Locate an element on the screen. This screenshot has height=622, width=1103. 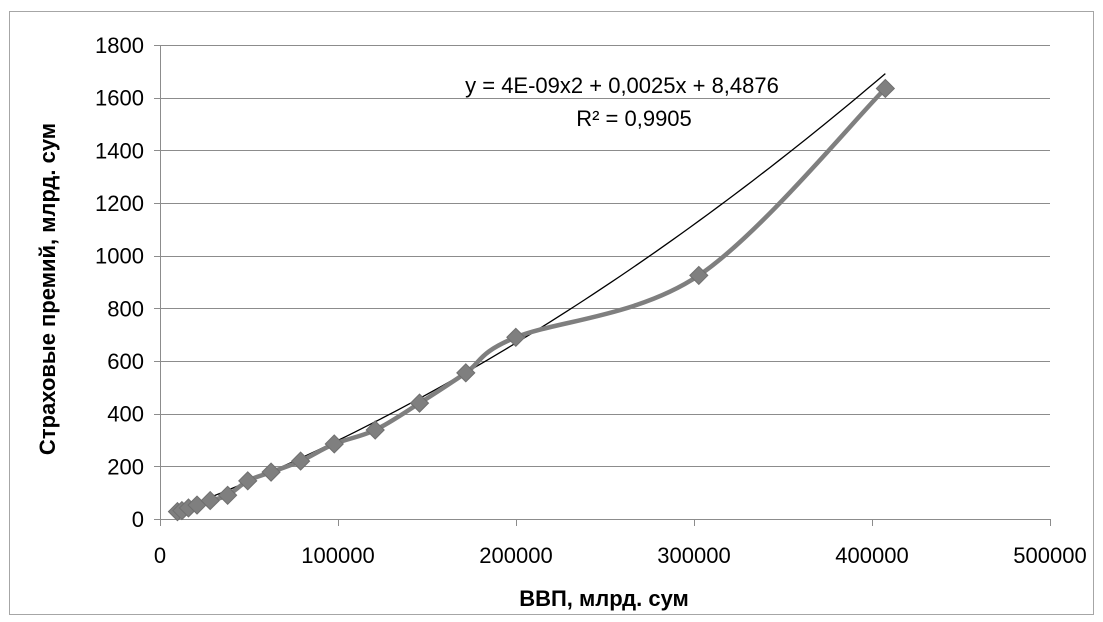
trendline-r2: R² = 0,9905 is located at coordinates (634, 118).